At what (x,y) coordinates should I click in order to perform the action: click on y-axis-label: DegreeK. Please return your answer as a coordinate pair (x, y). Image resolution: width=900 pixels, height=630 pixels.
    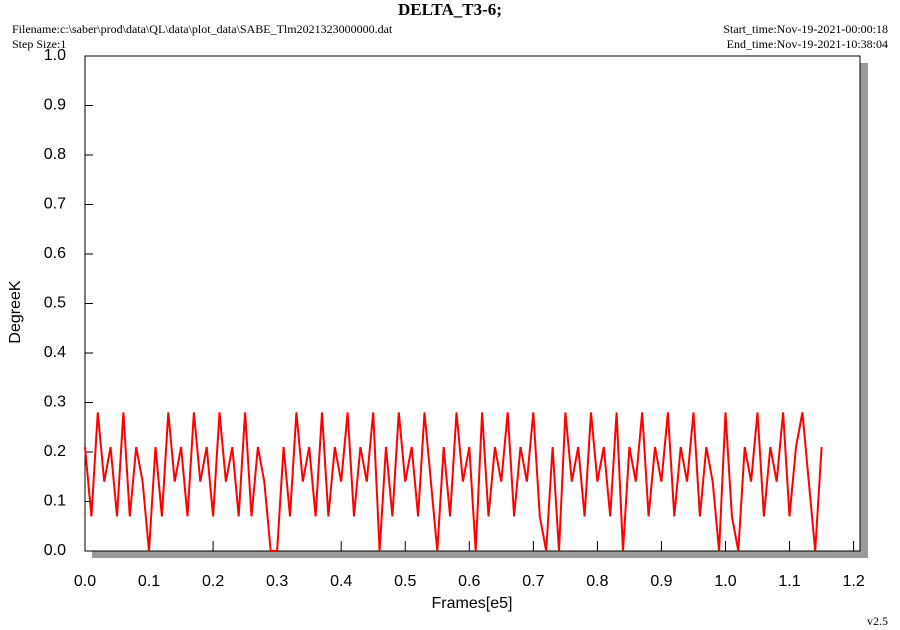
    Looking at the image, I should click on (15, 311).